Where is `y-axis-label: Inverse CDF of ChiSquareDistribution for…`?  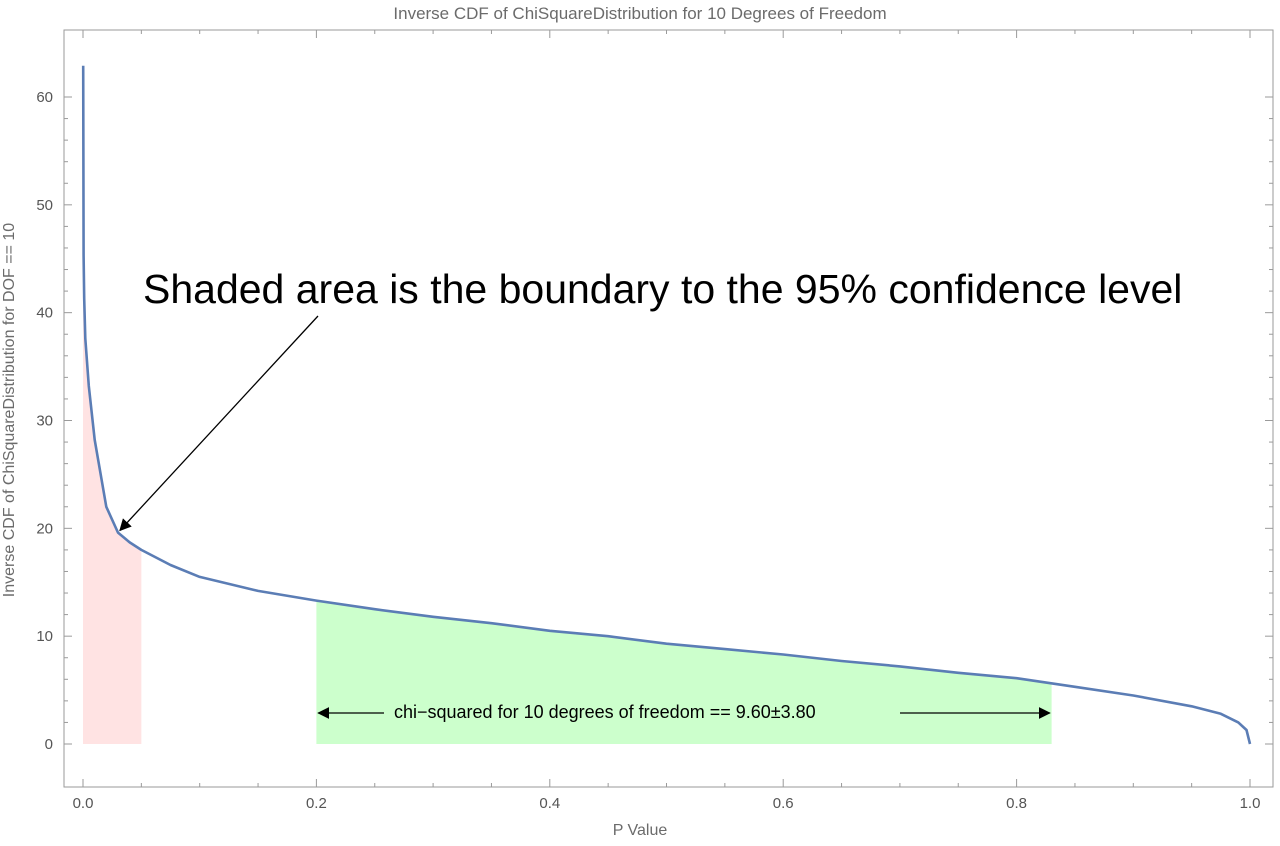
y-axis-label: Inverse CDF of ChiSquareDistribution for… is located at coordinates (9, 410).